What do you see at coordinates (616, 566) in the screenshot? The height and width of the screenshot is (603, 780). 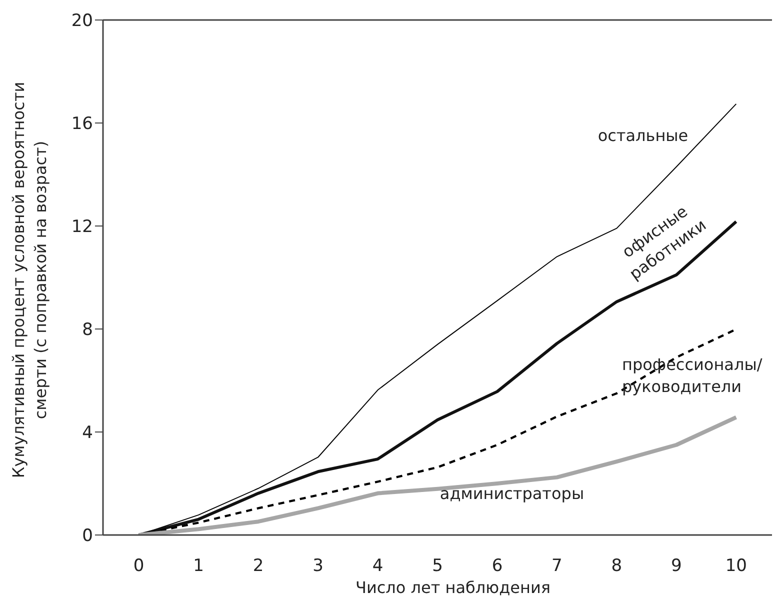 I see `x-tick-label: 8` at bounding box center [616, 566].